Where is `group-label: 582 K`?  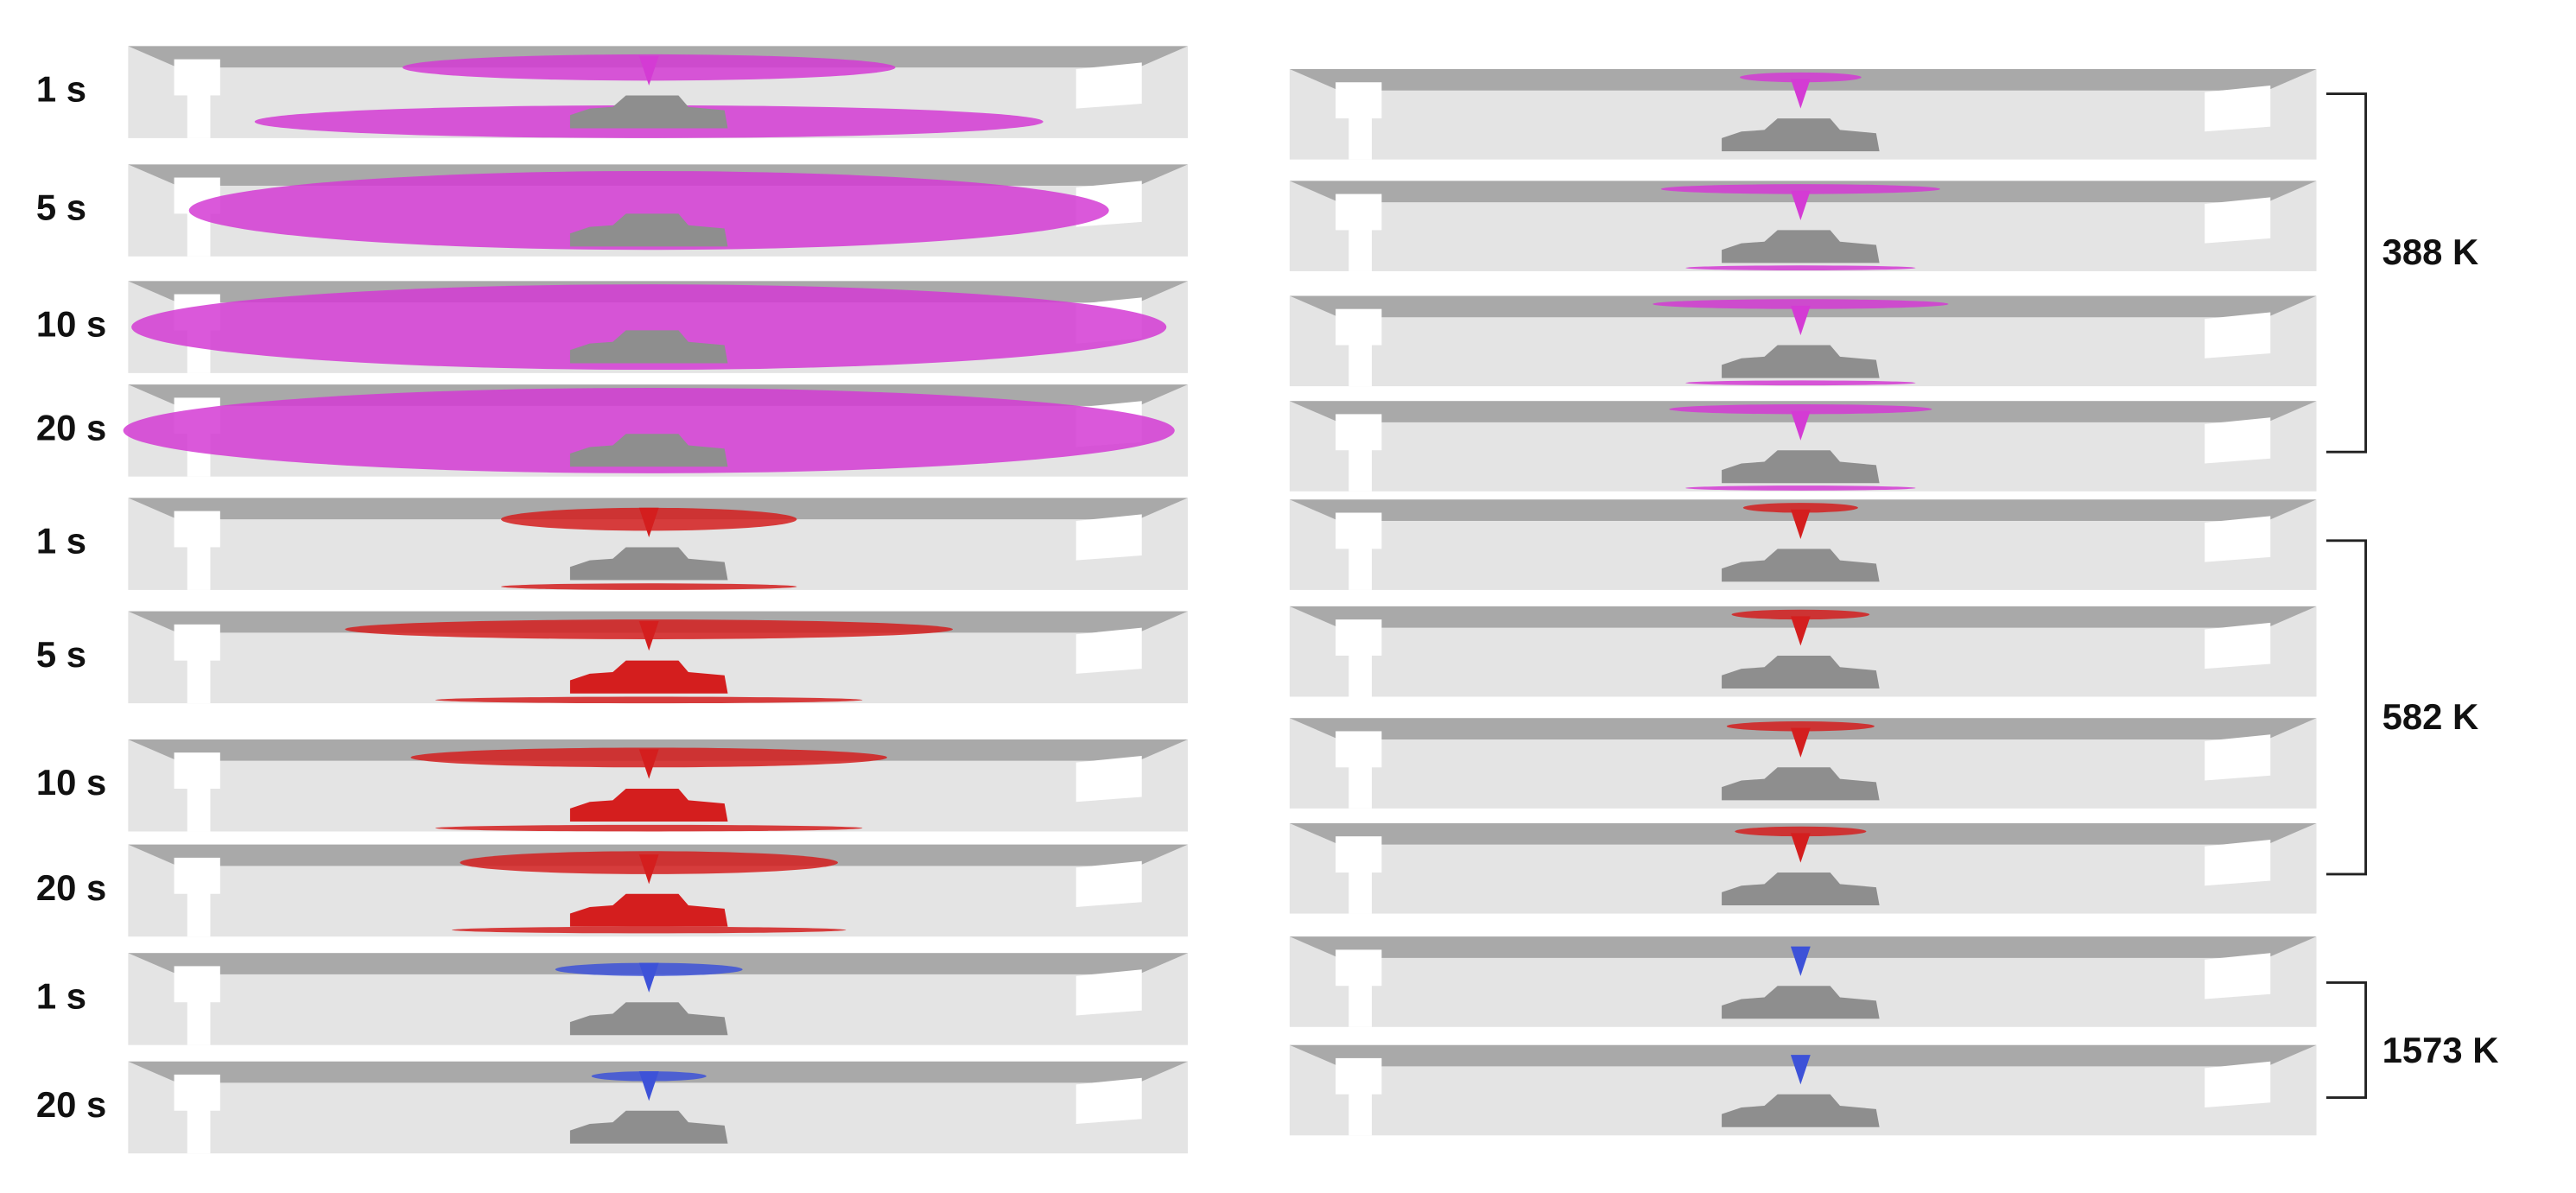
group-label: 582 K is located at coordinates (2430, 716).